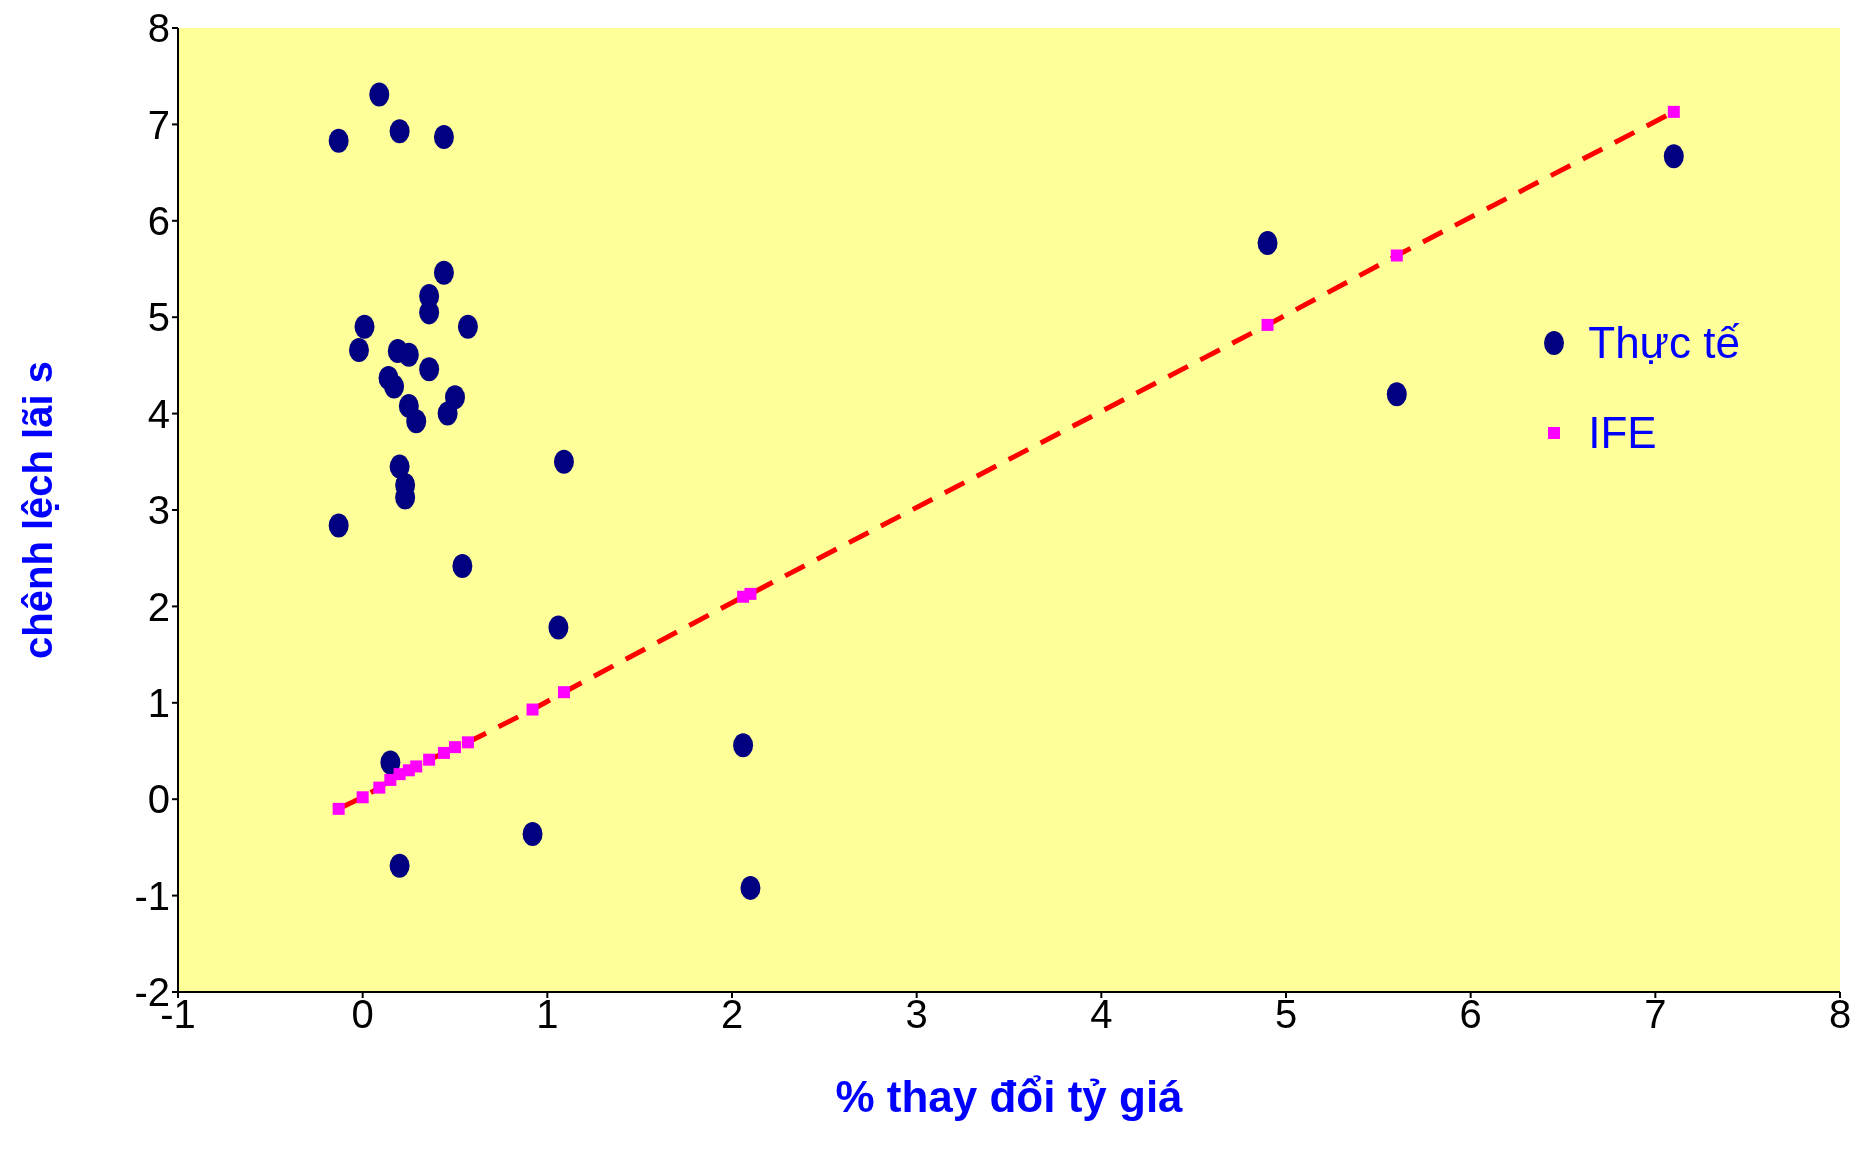 This screenshot has height=1150, width=1868. Describe the element at coordinates (158, 221) in the screenshot. I see `y-tick-label: 6` at that location.